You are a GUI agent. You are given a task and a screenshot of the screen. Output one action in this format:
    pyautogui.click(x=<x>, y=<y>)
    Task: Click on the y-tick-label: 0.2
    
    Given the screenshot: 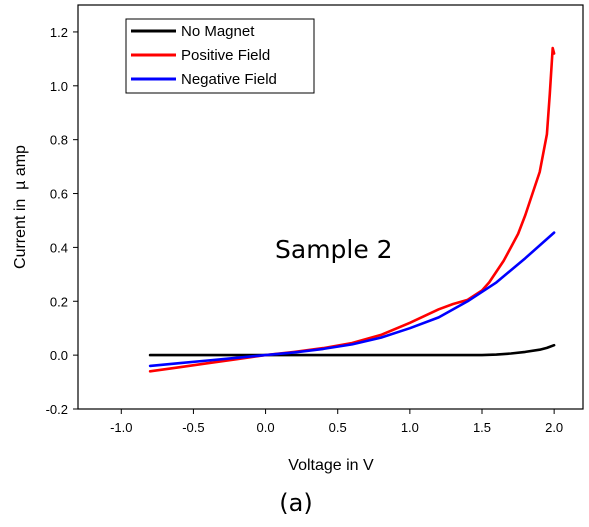 What is the action you would take?
    pyautogui.click(x=59, y=301)
    